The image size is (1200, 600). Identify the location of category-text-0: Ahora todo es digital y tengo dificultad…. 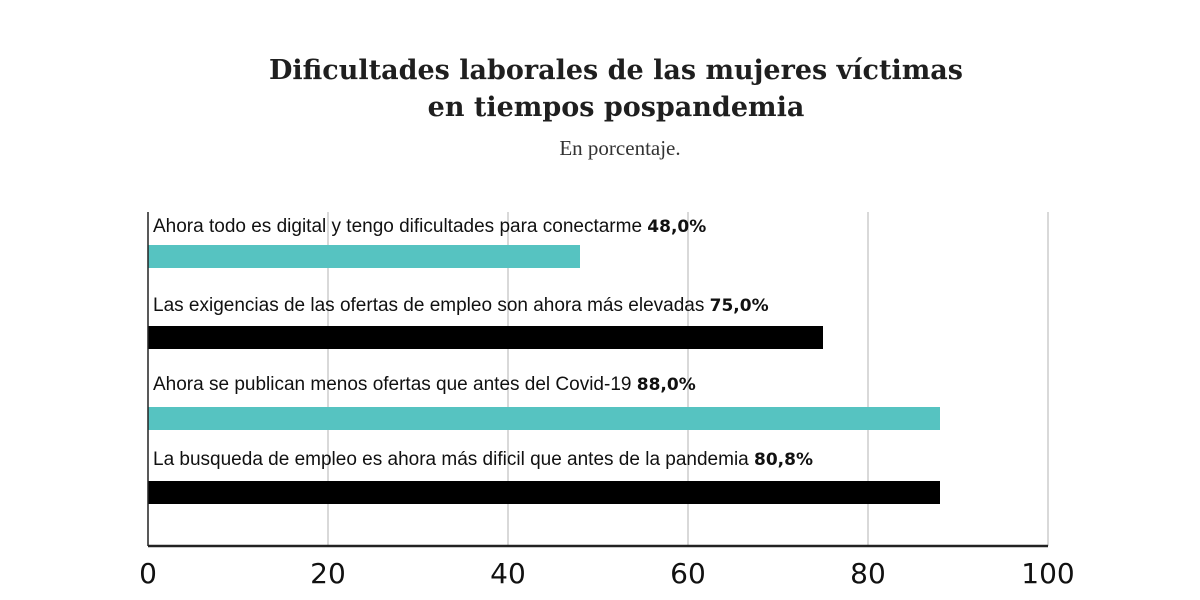
(400, 226).